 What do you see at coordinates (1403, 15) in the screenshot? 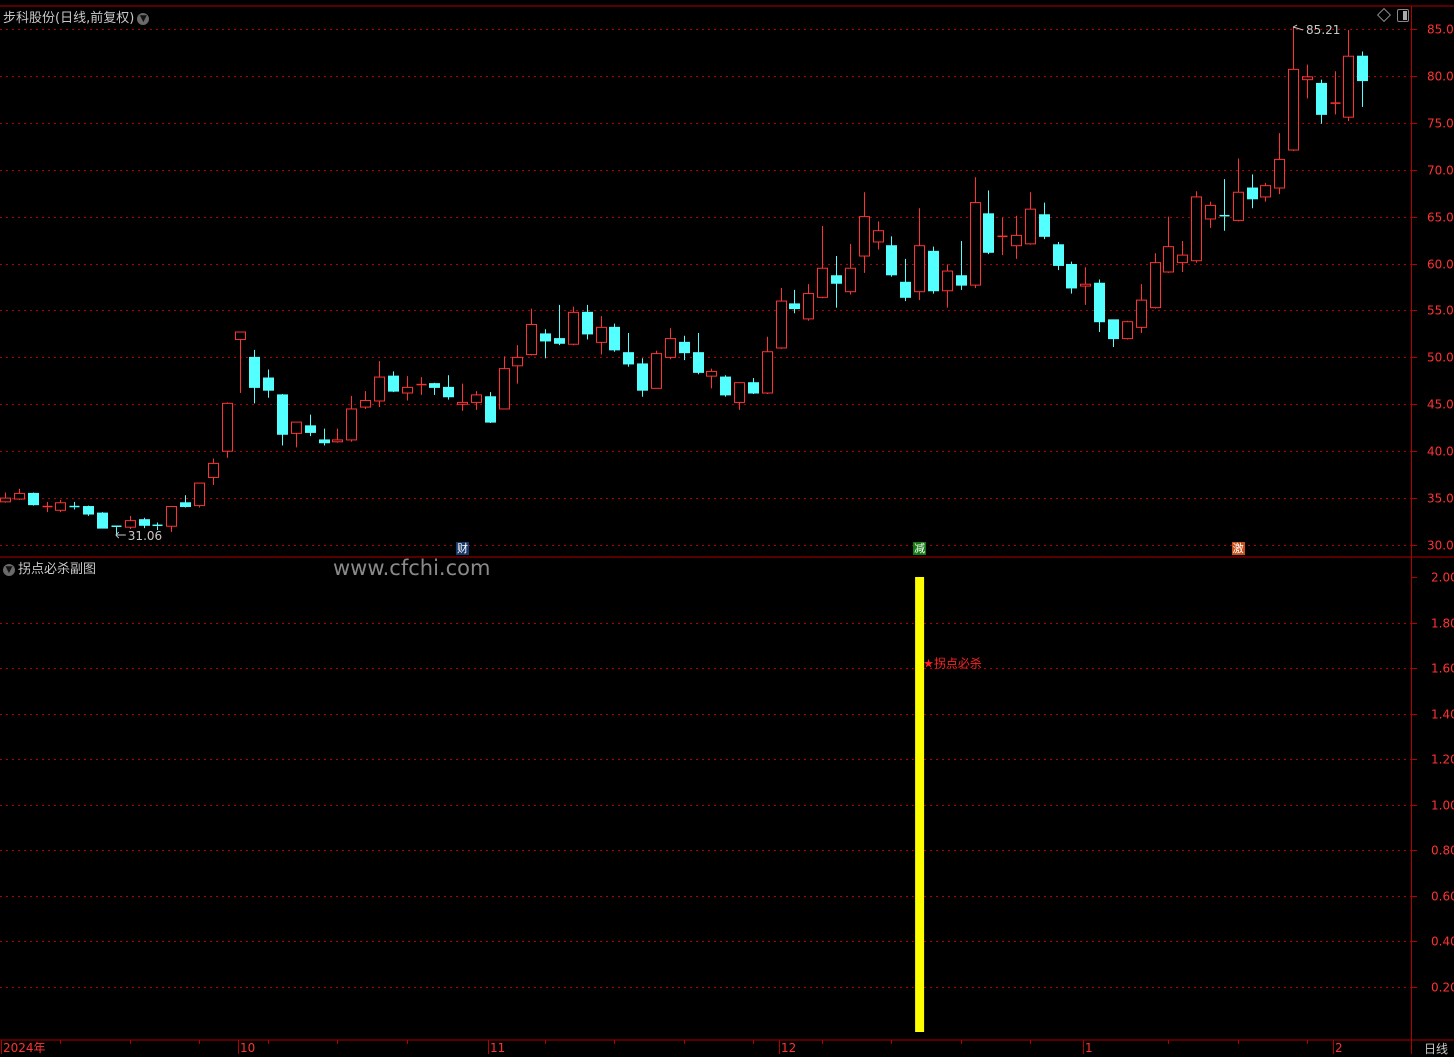
I see `panel-toggle-icon` at bounding box center [1403, 15].